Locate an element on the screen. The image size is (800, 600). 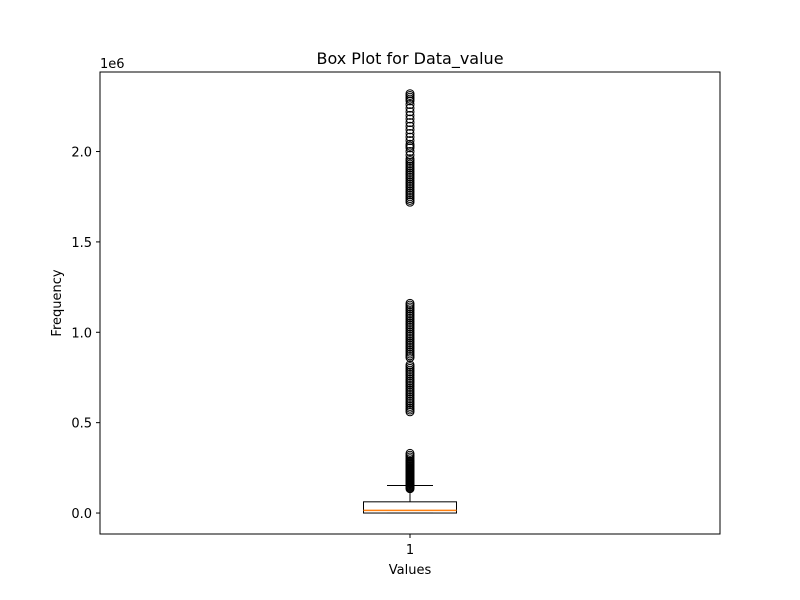
y-tick-label: 2.0 is located at coordinates (81, 153).